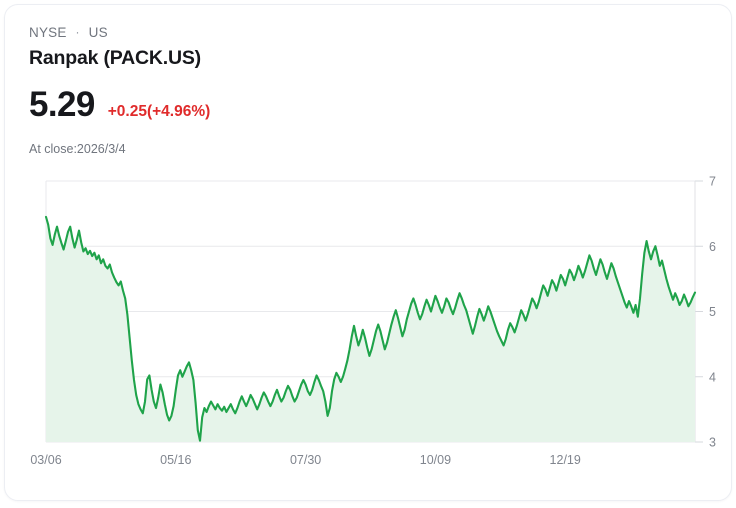 The height and width of the screenshot is (508, 736). I want to click on current-price: 5.29, so click(62, 104).